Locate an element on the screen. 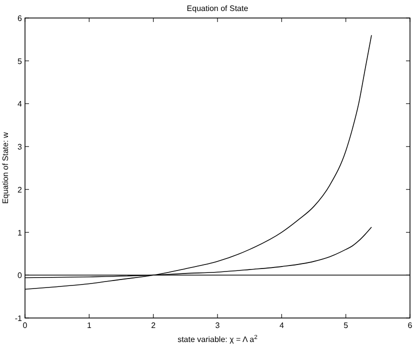 Image resolution: width=415 pixels, height=348 pixels. x-tick-label: 6 is located at coordinates (410, 325).